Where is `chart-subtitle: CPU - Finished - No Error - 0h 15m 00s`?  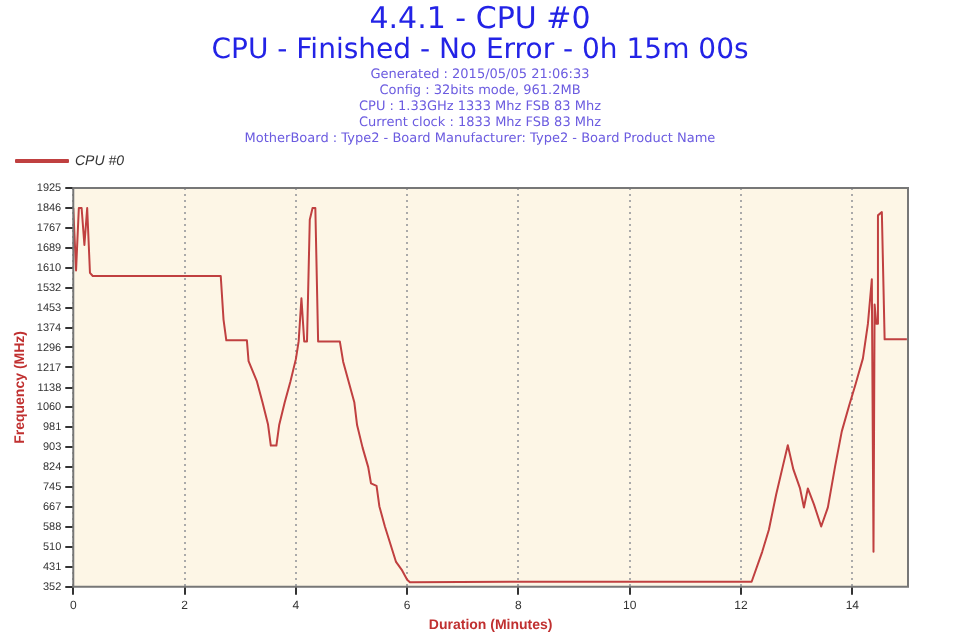 chart-subtitle: CPU - Finished - No Error - 0h 15m 00s is located at coordinates (480, 50).